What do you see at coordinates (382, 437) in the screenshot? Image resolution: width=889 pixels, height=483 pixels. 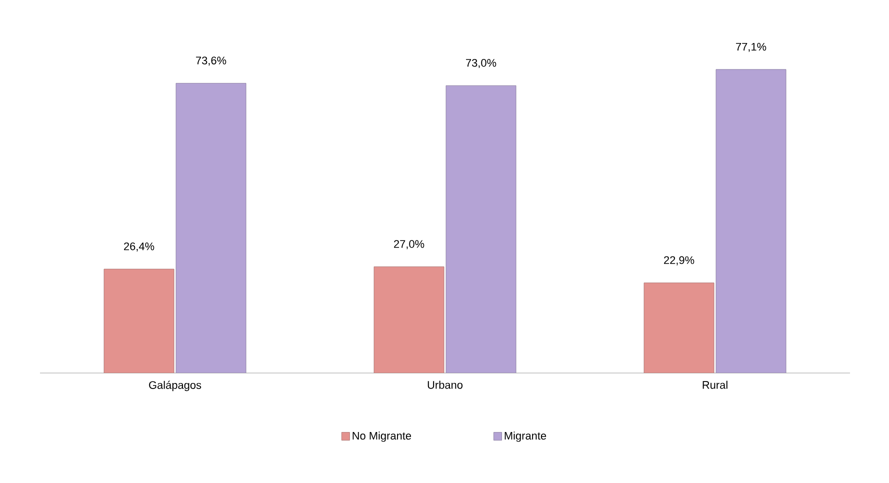 I see `legend-label: No Migrante` at bounding box center [382, 437].